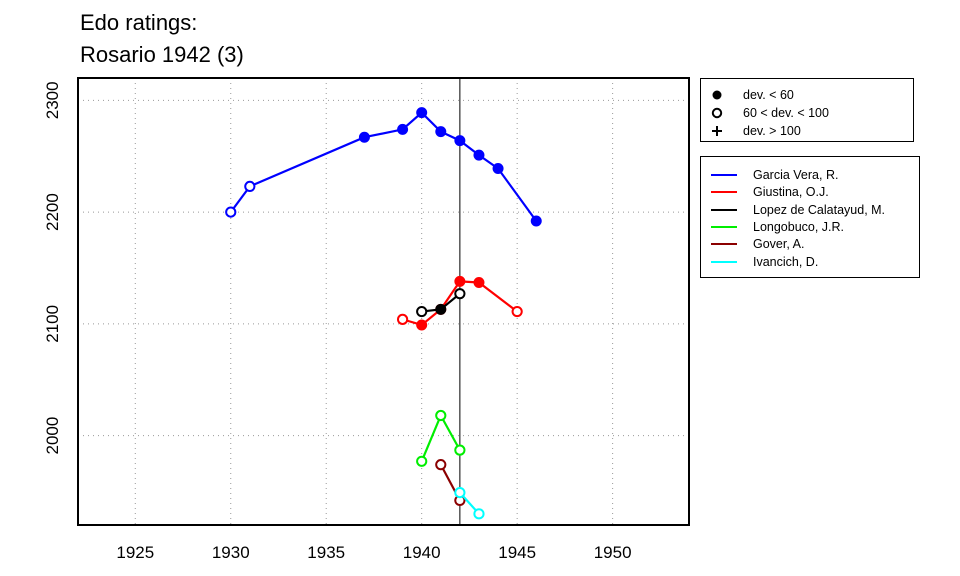 This screenshot has height=576, width=960. I want to click on open-circle-icon, so click(717, 113).